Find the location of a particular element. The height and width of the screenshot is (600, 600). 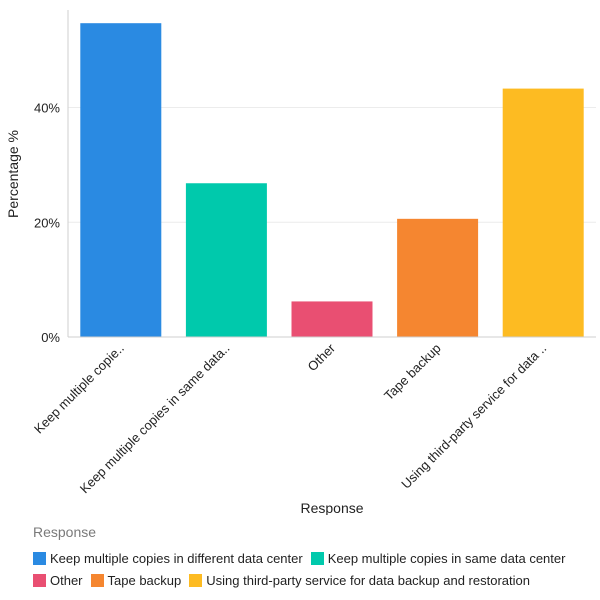

y-tick-label: 20% is located at coordinates (47, 222).